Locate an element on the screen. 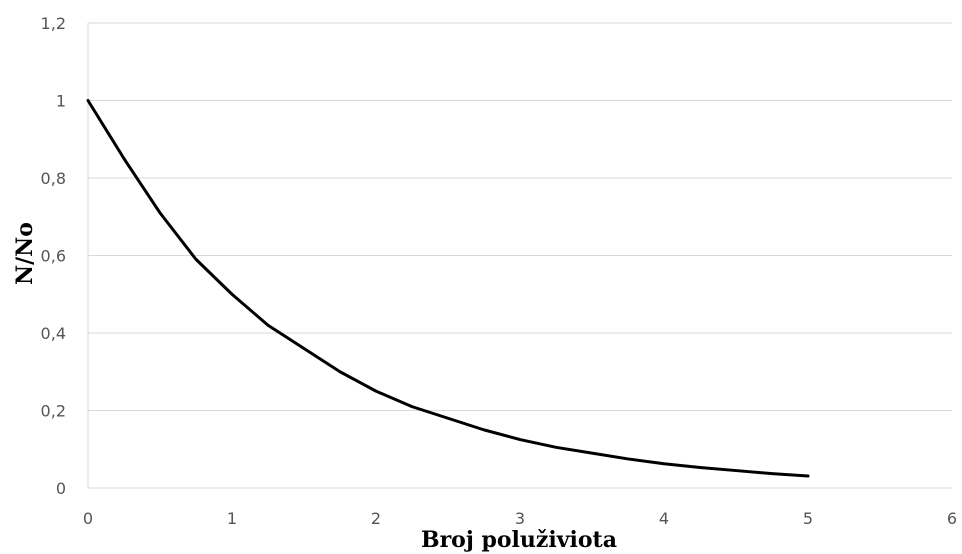 The width and height of the screenshot is (962, 554). y-axis-tick-labels: 0 0,2 0,4 0,6 0,8 1 1,2 is located at coordinates (53, 256).